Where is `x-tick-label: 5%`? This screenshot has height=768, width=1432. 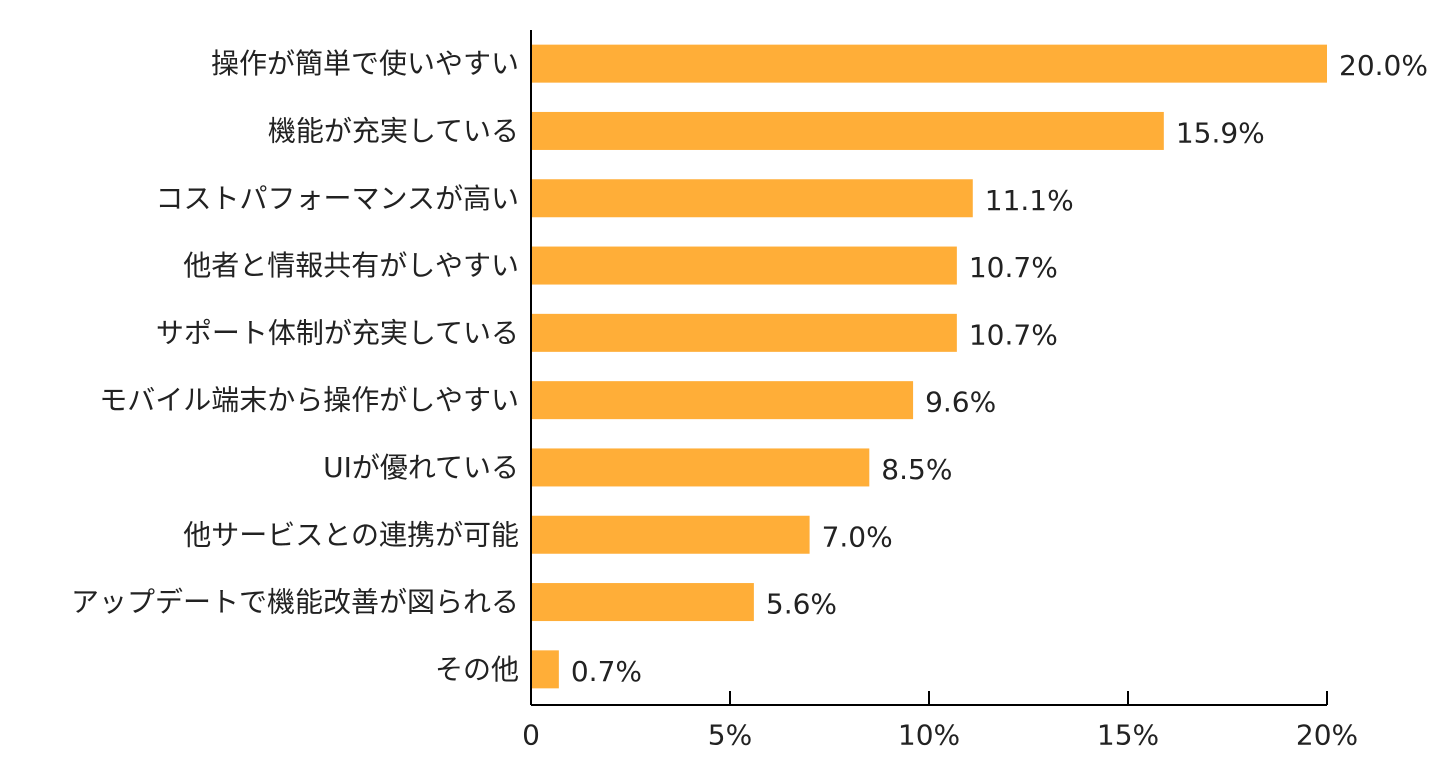
x-tick-label: 5% is located at coordinates (730, 735).